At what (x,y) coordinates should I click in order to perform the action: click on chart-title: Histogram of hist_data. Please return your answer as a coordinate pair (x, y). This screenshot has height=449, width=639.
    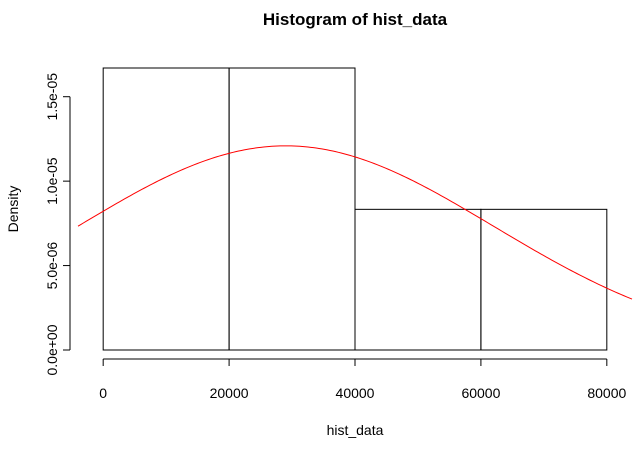
    Looking at the image, I should click on (355, 19).